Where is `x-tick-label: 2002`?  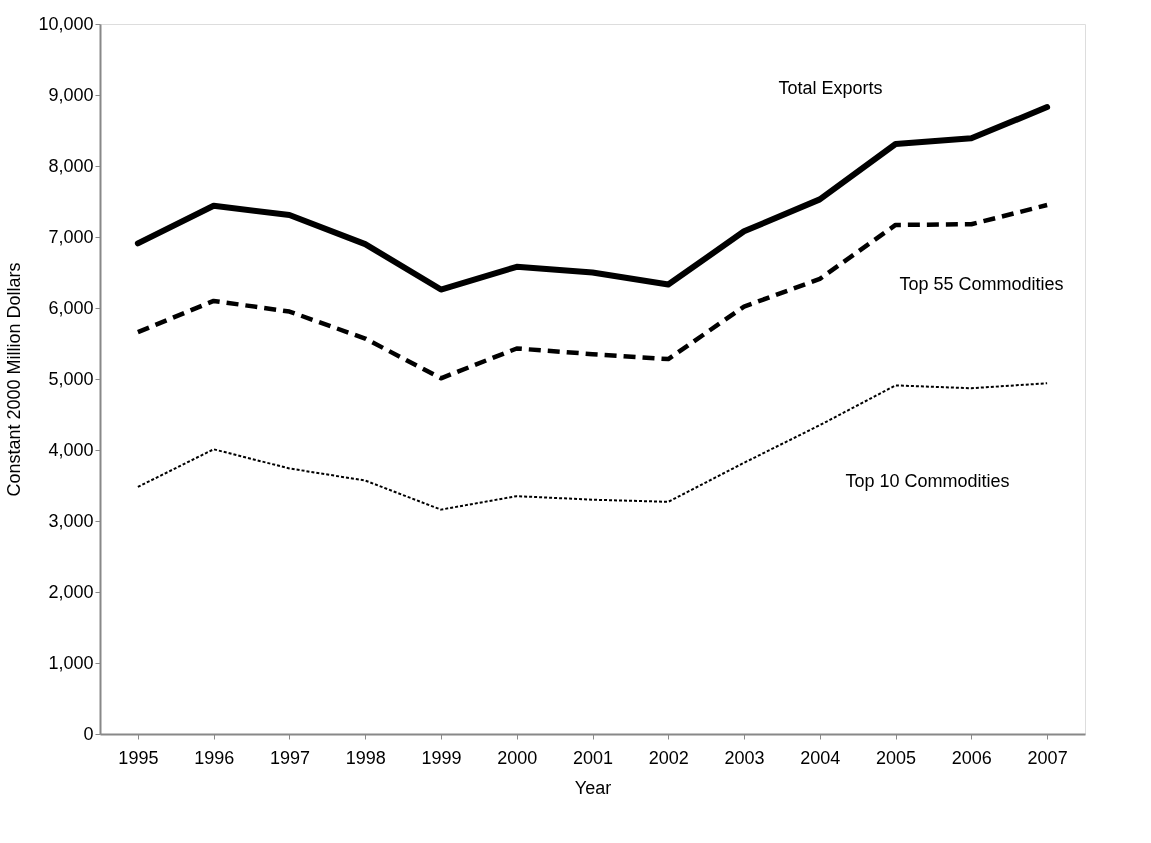 x-tick-label: 2002 is located at coordinates (668, 757).